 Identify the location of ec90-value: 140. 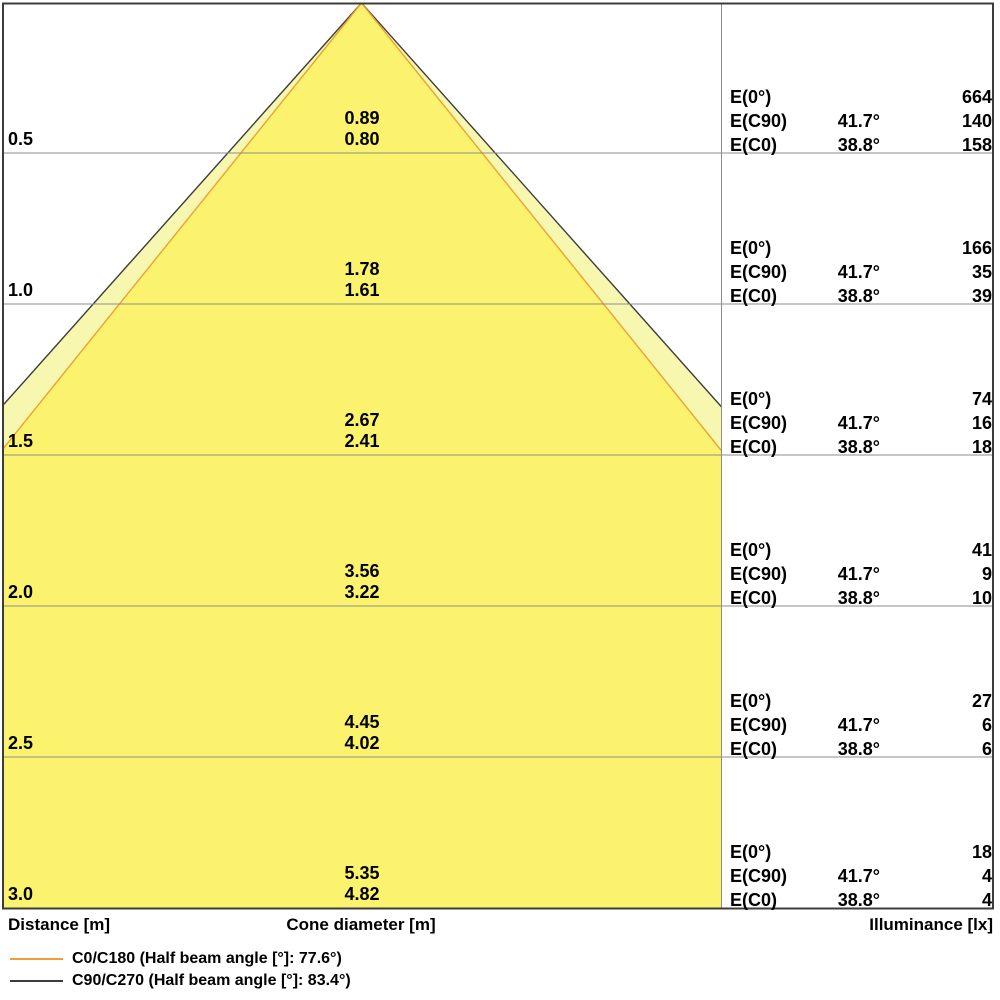
(976, 121).